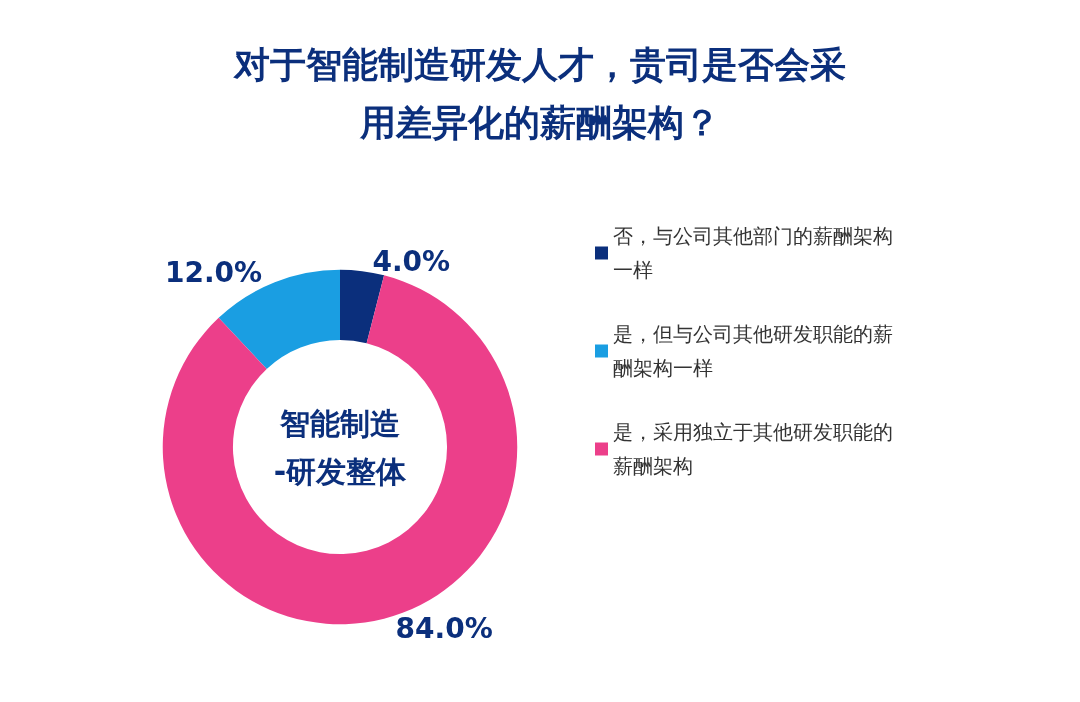  Describe the element at coordinates (753, 253) in the screenshot. I see `legend-label: 否，与公司其他部门的薪酬架构一样` at that location.